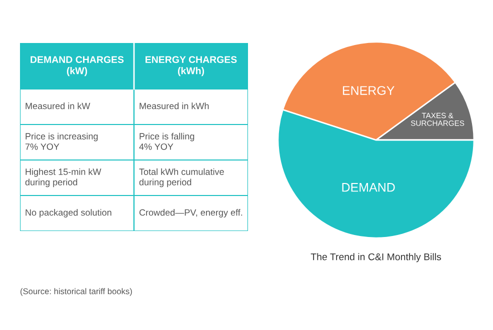 This screenshot has height=330, width=493. What do you see at coordinates (181, 178) in the screenshot?
I see `text: Total kWh cumulative during period` at bounding box center [181, 178].